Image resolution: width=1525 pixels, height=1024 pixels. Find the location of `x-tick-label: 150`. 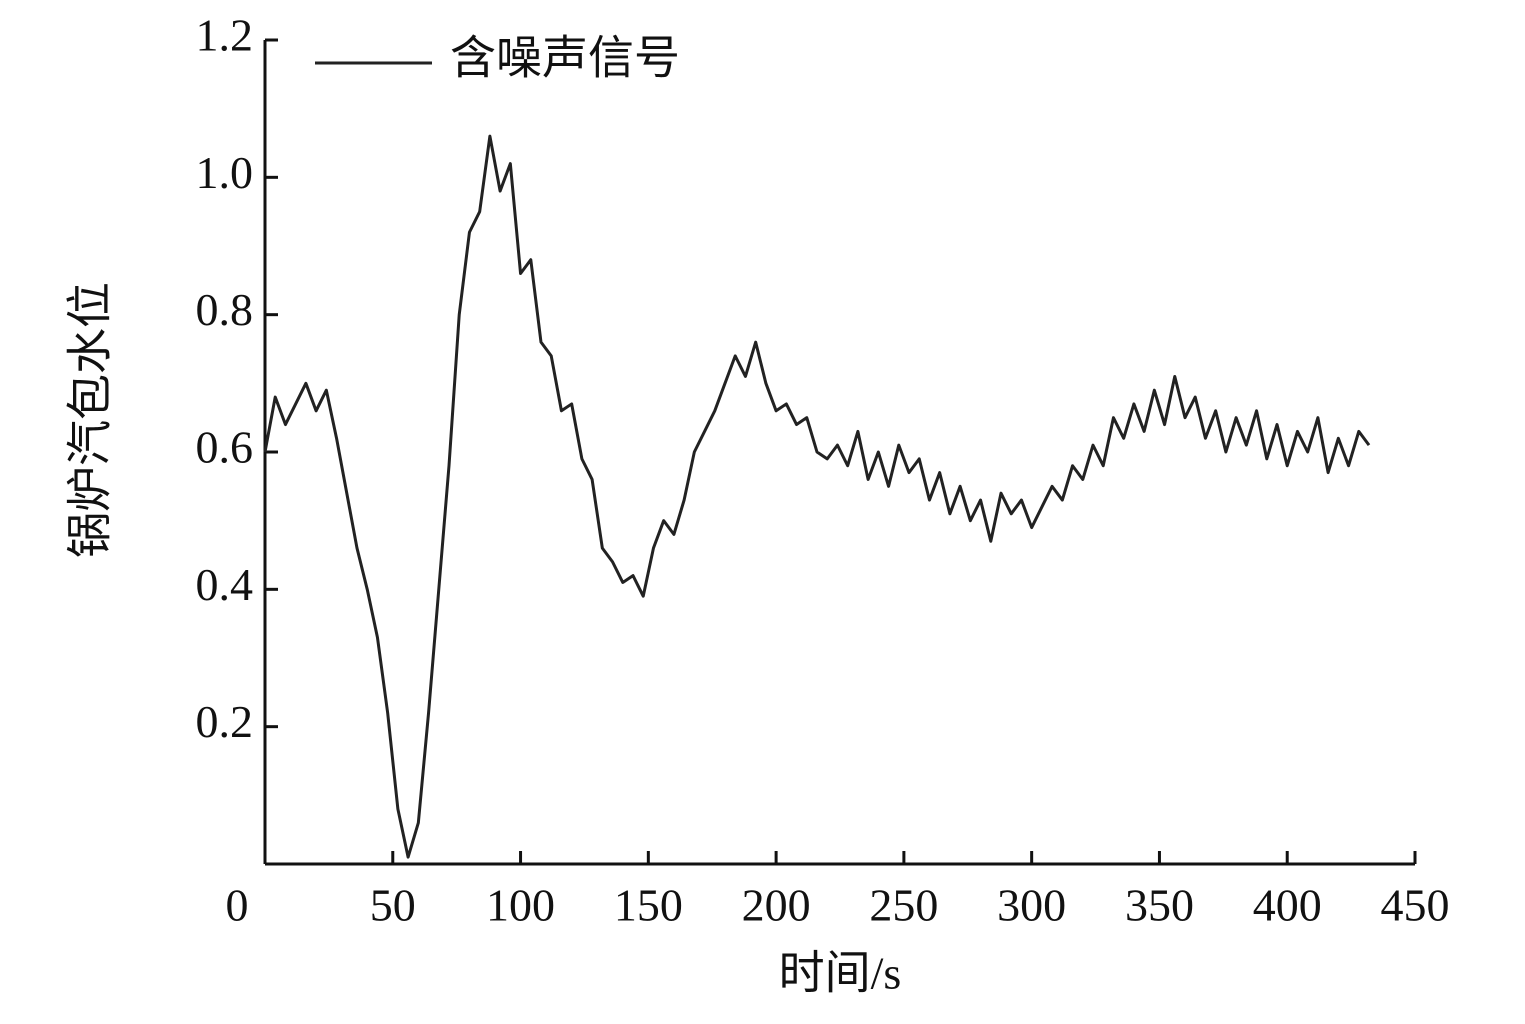

x-tick-label: 150 is located at coordinates (648, 905).